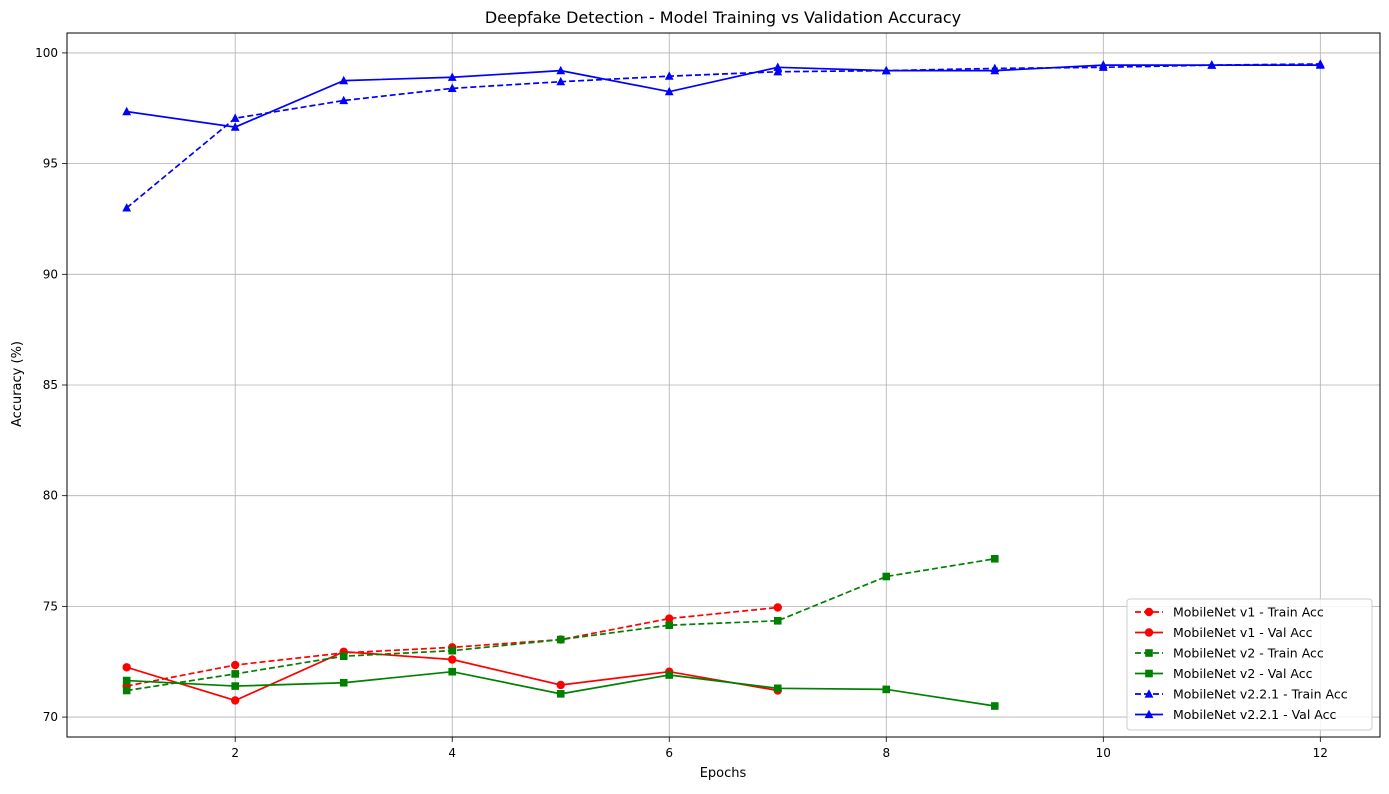  I want to click on legend-label: MobileNet v1 - Val Acc, so click(1243, 632).